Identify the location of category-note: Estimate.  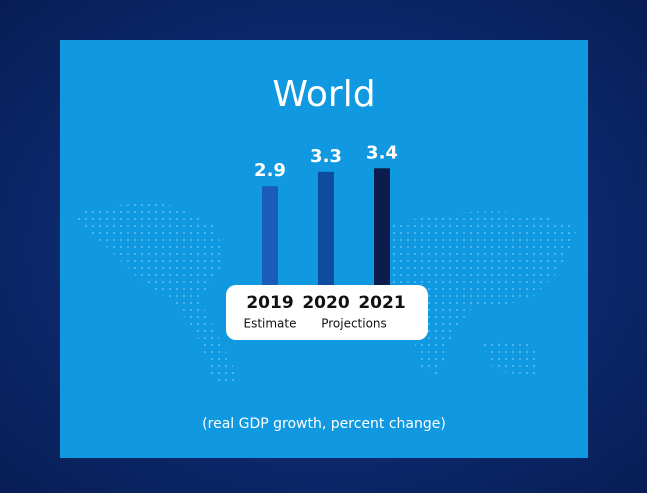
(269, 324).